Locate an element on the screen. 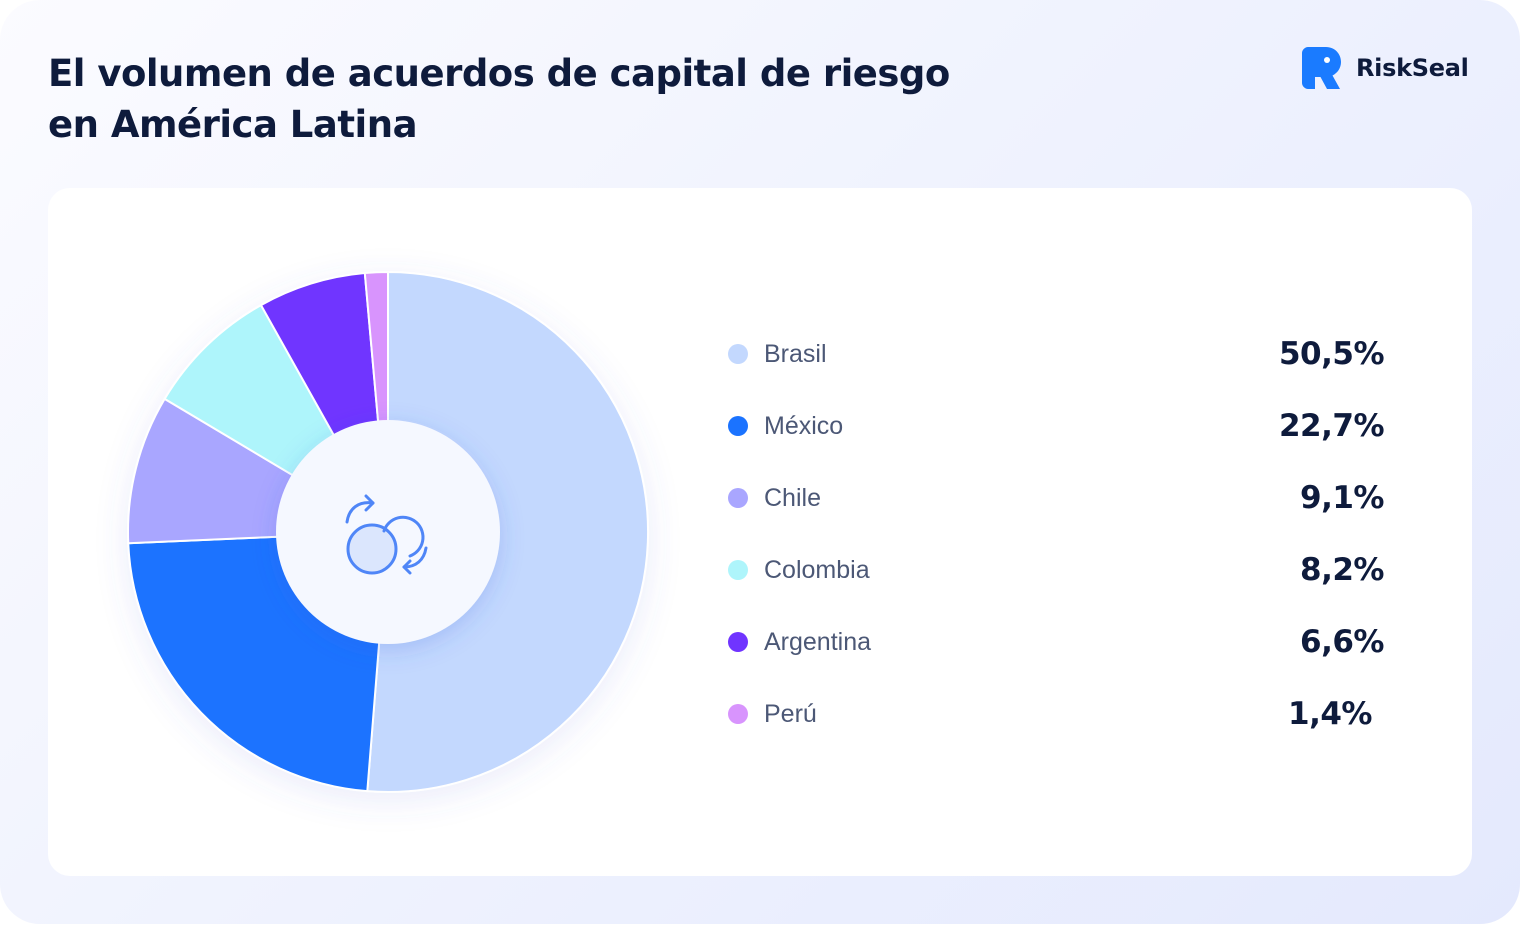 The height and width of the screenshot is (932, 1520). legend-item: Perú 1,4% is located at coordinates (1058, 714).